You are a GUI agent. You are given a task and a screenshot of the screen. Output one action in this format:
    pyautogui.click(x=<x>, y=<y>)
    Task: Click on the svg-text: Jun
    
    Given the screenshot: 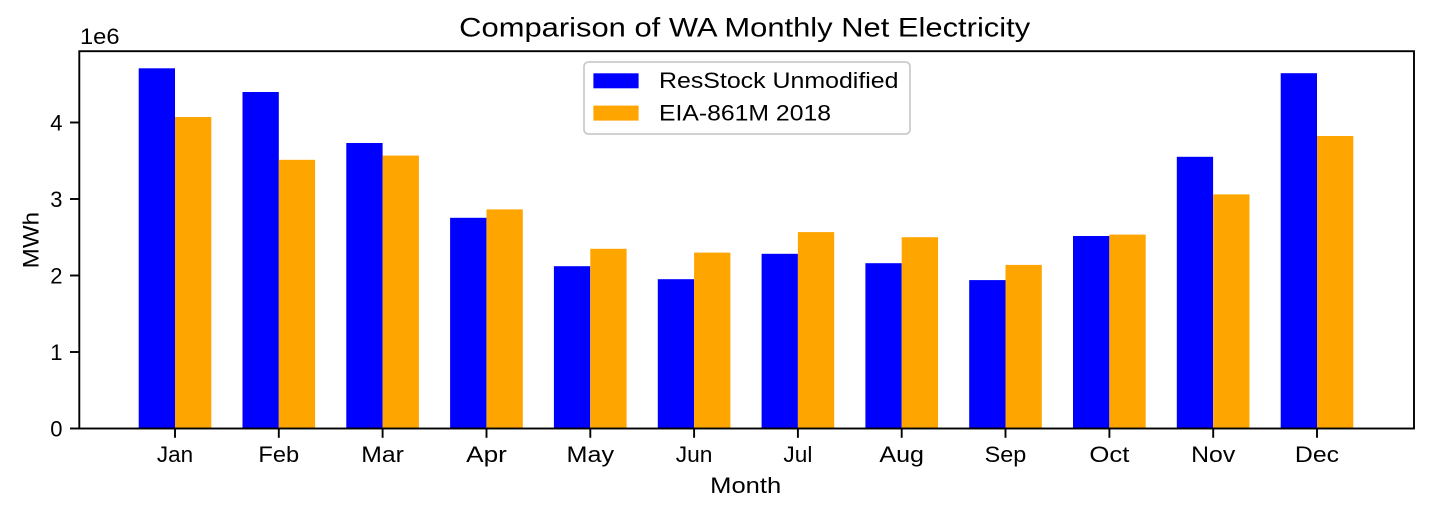 What is the action you would take?
    pyautogui.click(x=694, y=454)
    